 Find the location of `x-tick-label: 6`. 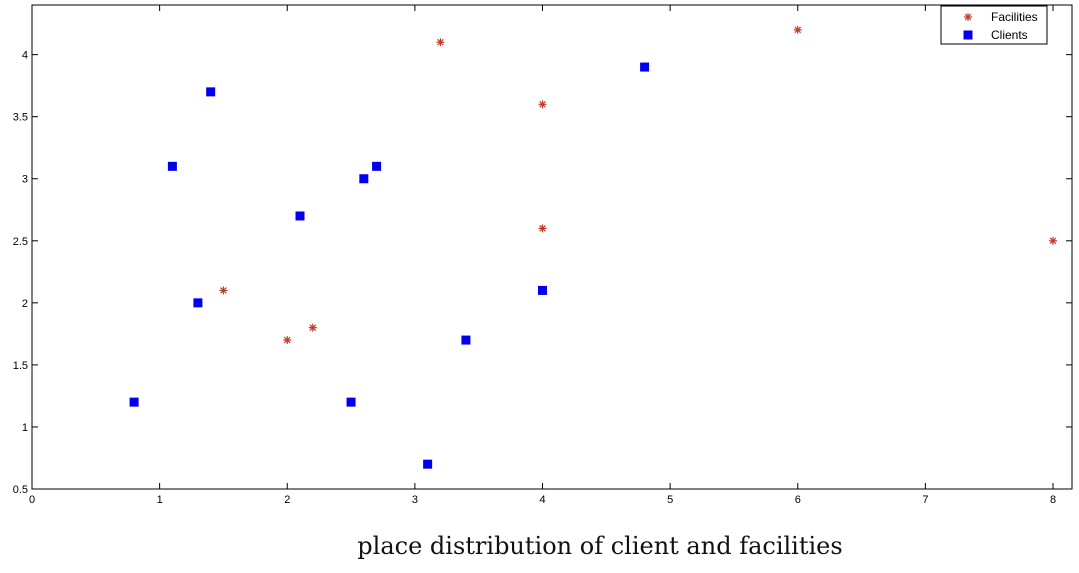

x-tick-label: 6 is located at coordinates (798, 500).